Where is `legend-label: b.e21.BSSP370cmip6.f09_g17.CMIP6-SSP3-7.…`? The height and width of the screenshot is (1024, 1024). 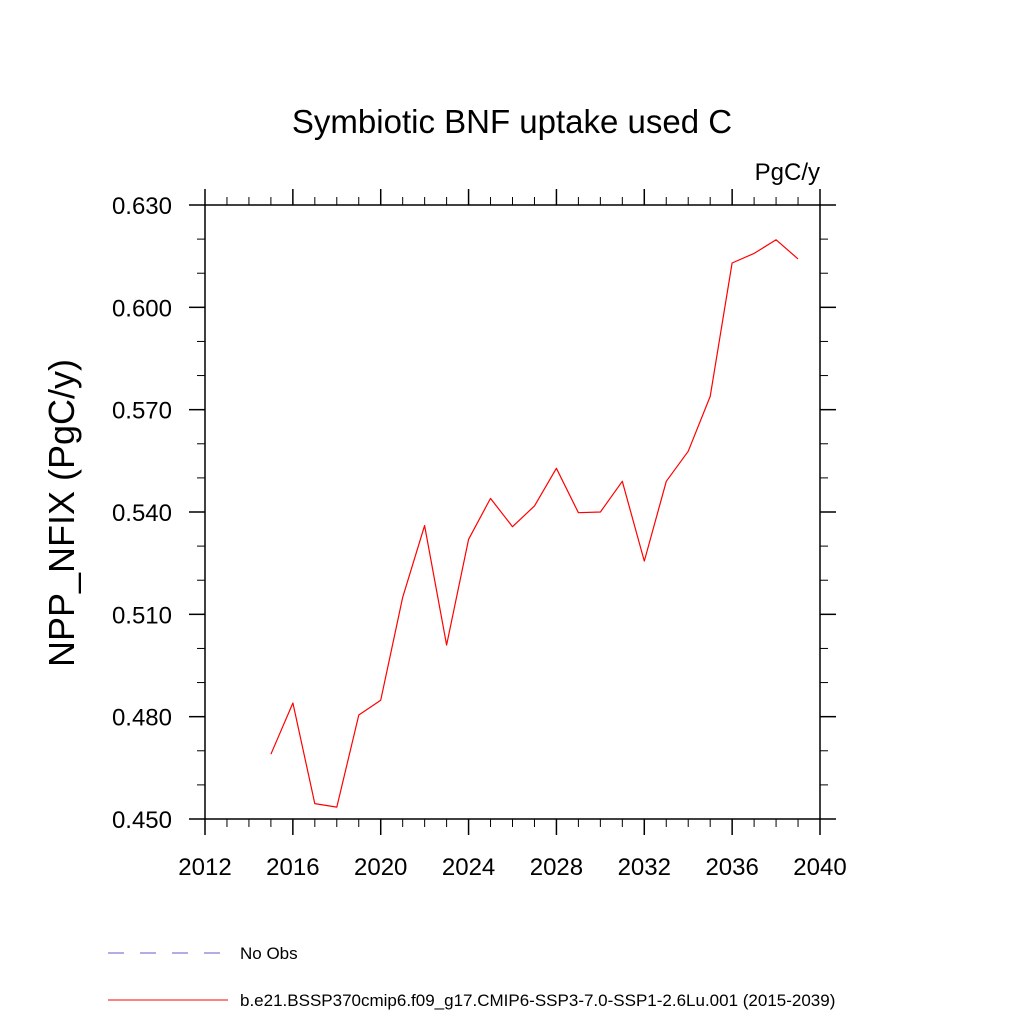 legend-label: b.e21.BSSP370cmip6.f09_g17.CMIP6-SSP3-7.… is located at coordinates (537, 1000).